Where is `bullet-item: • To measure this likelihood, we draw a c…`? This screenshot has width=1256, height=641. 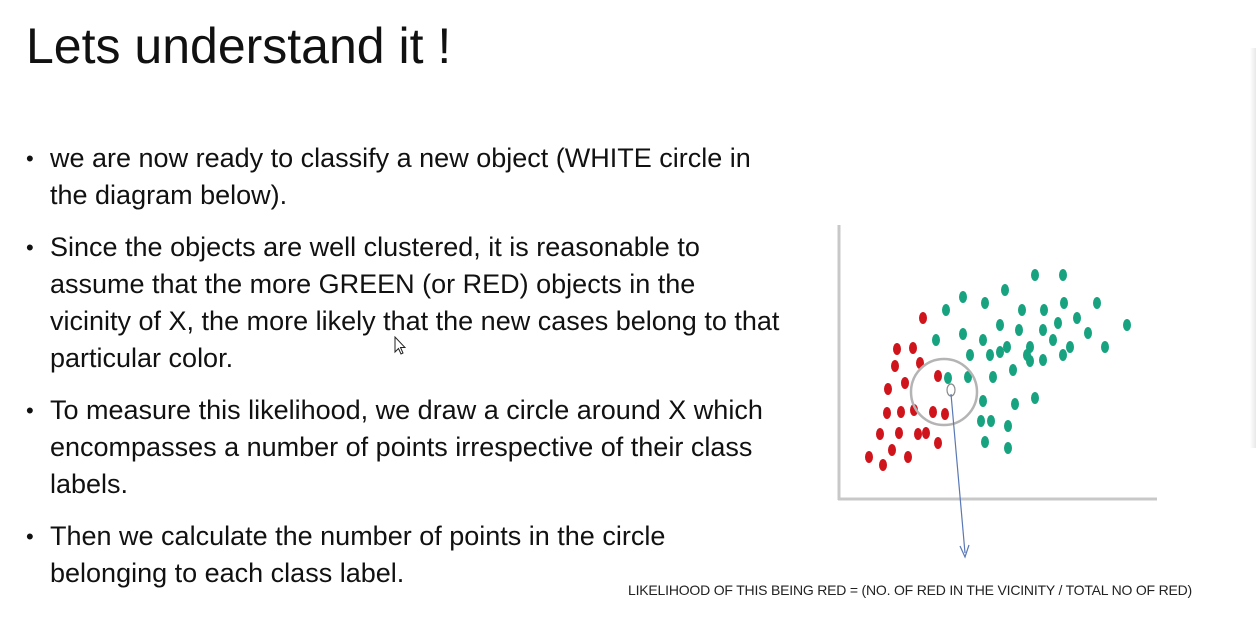 bullet-item: • To measure this likelihood, we draw a c… is located at coordinates (402, 447).